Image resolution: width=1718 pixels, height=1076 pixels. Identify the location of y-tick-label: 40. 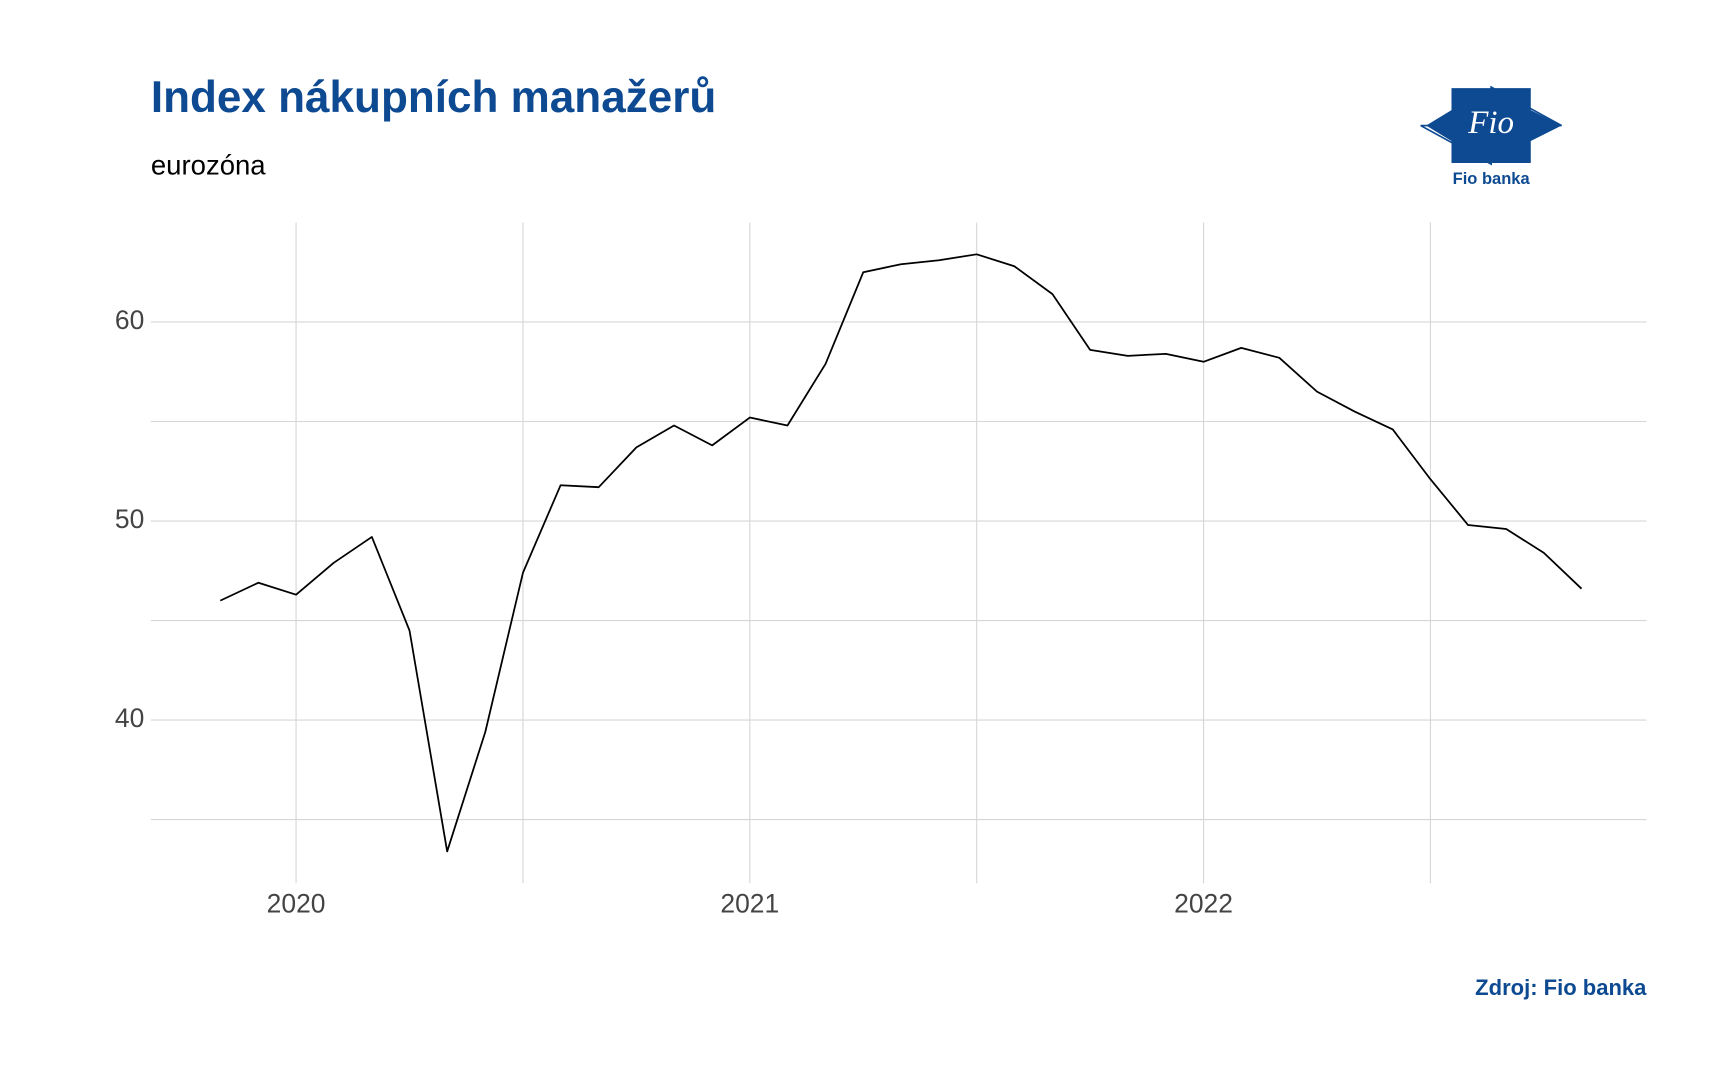
(129, 718).